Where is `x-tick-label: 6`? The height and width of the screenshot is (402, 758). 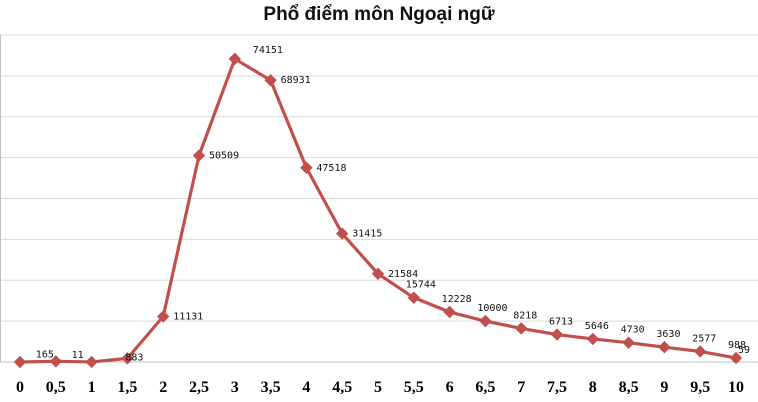 x-tick-label: 6 is located at coordinates (450, 387).